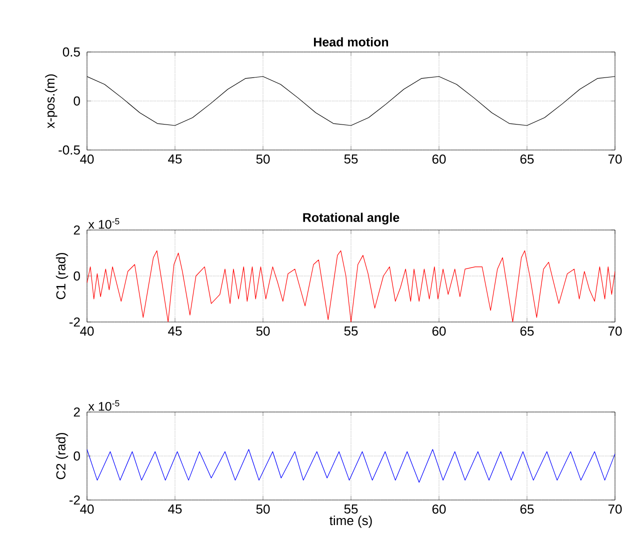 This screenshot has width=626, height=547. Describe the element at coordinates (351, 522) in the screenshot. I see `x-axis-title: time (s)` at that location.